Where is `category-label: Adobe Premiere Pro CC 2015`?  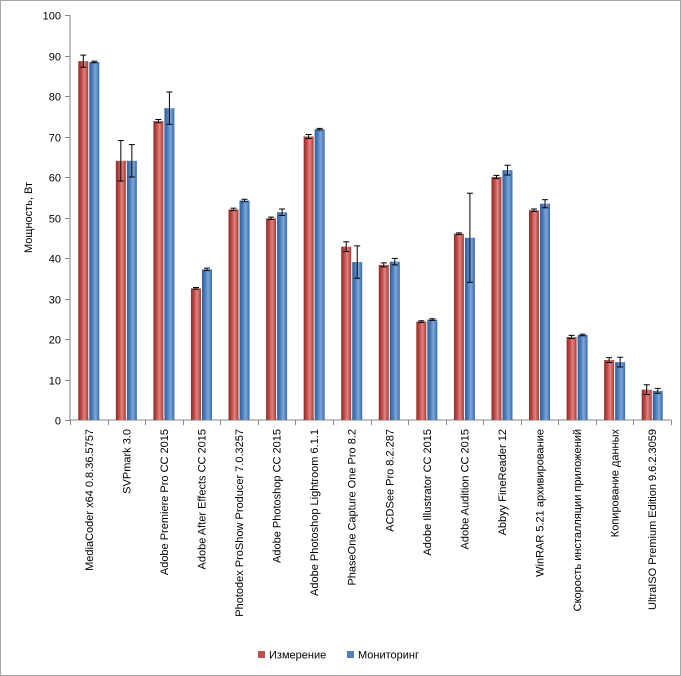
category-label: Adobe Premiere Pro CC 2015 is located at coordinates (165, 502).